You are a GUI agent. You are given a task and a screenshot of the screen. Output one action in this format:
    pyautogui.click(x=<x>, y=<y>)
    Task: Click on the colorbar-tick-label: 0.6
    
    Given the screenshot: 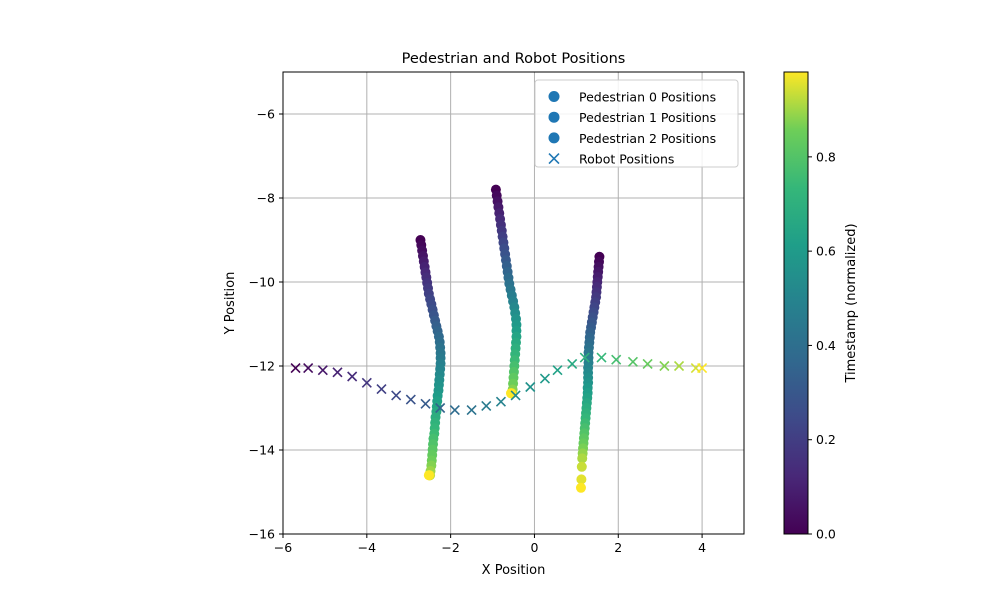 What is the action you would take?
    pyautogui.click(x=826, y=251)
    